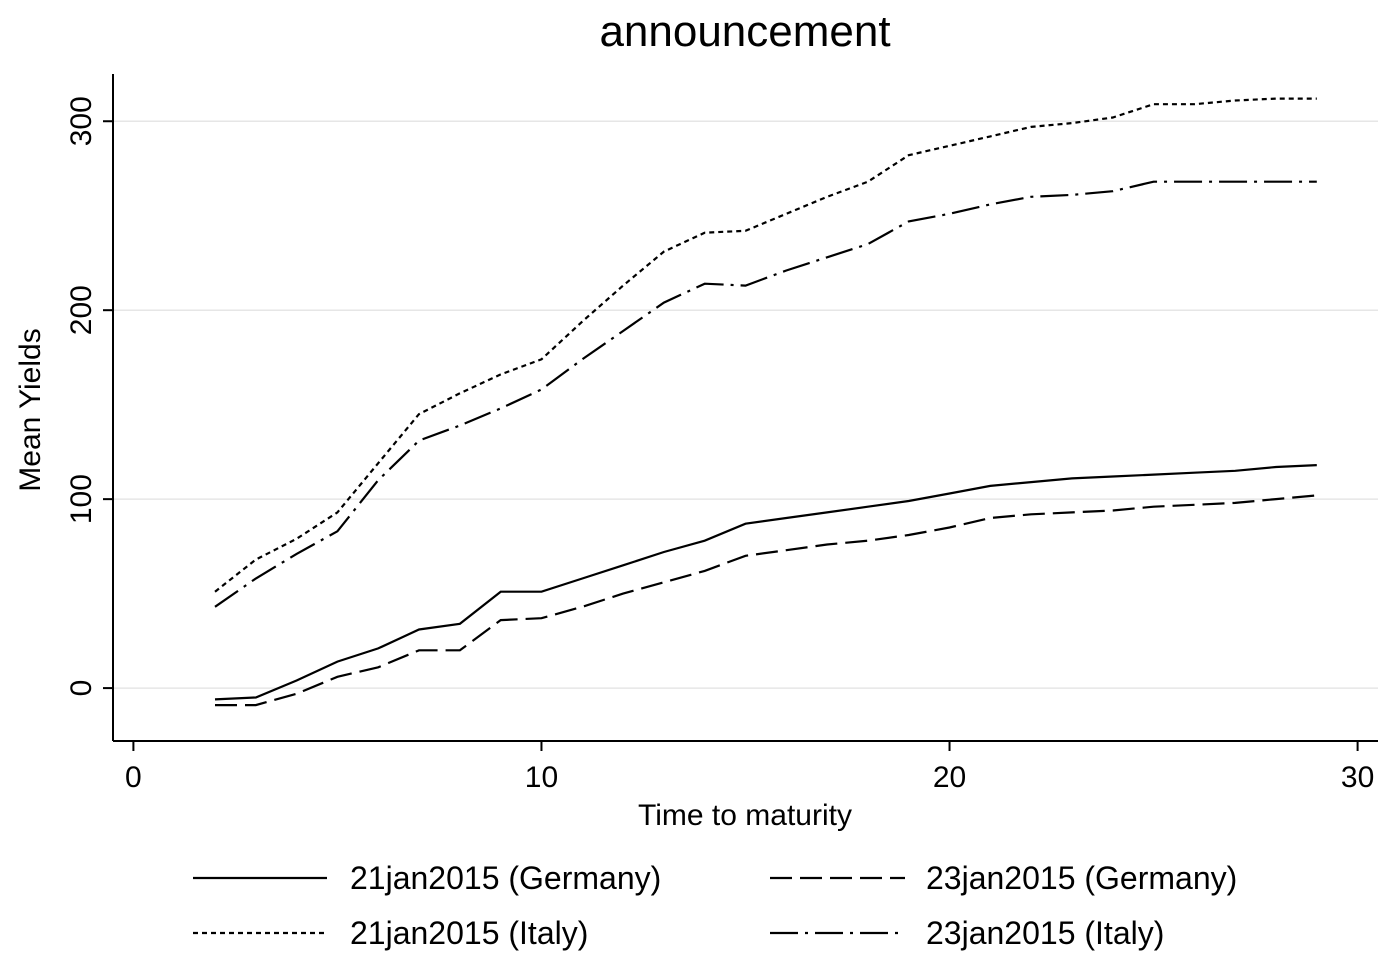  I want to click on legend-label-3: 21jan2015 (Italy), so click(469, 933).